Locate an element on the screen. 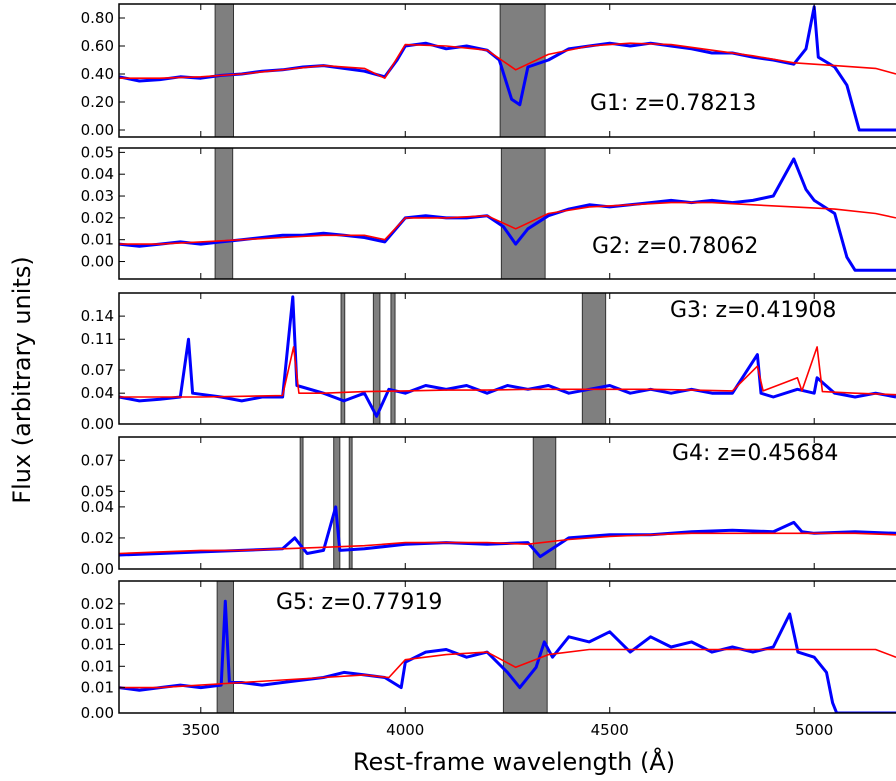 The image size is (896, 781). panel-label: G3: z=0.41908 is located at coordinates (753, 310).